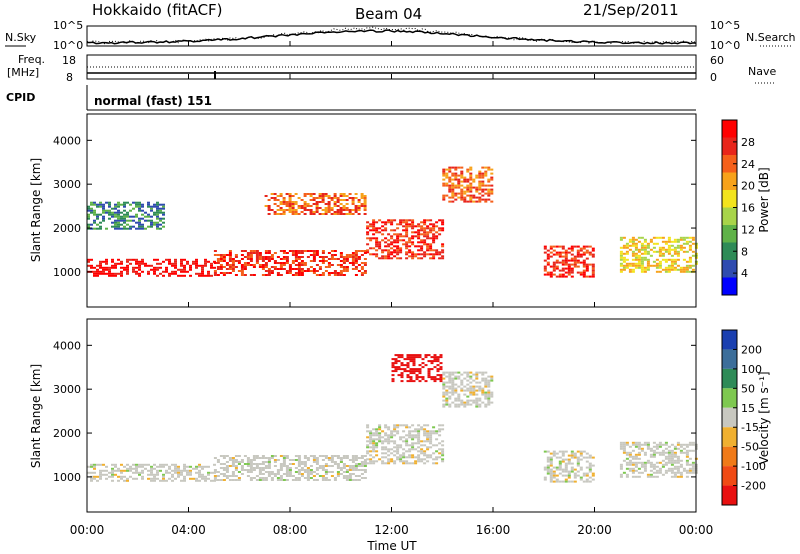 This screenshot has width=800, height=554. What do you see at coordinates (153, 101) in the screenshot?
I see `cpid-mode-text: normal (fast) 151` at bounding box center [153, 101].